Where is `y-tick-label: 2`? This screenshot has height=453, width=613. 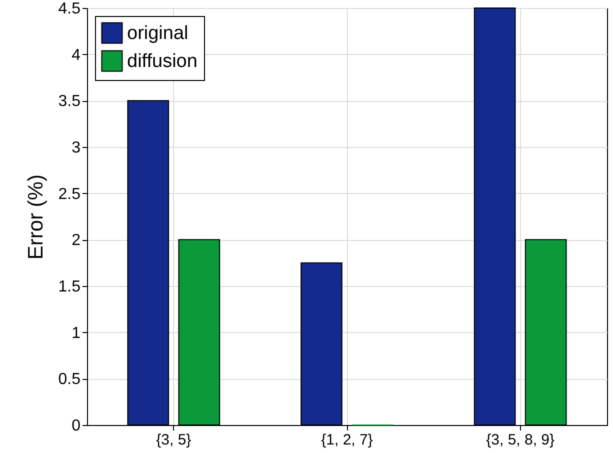 y-tick-label: 2 is located at coordinates (76, 241).